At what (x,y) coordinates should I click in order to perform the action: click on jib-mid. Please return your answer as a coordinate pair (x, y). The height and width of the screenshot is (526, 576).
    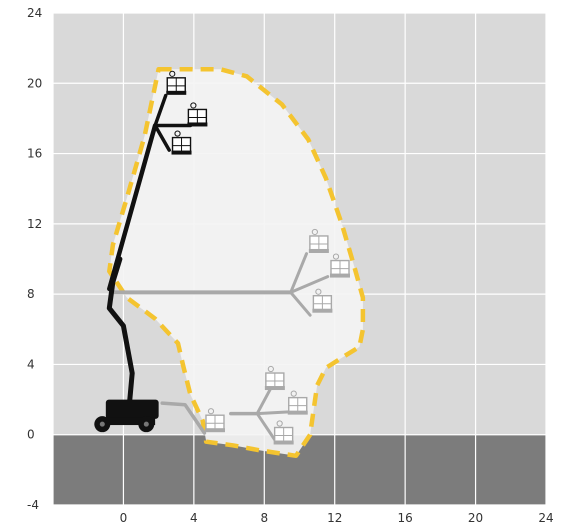
    Looking at the image, I should click on (309, 284).